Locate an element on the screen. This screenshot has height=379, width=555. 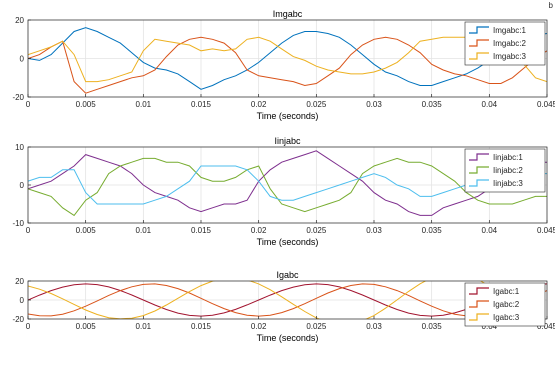
chart-title: Imgabc is located at coordinates (288, 14).